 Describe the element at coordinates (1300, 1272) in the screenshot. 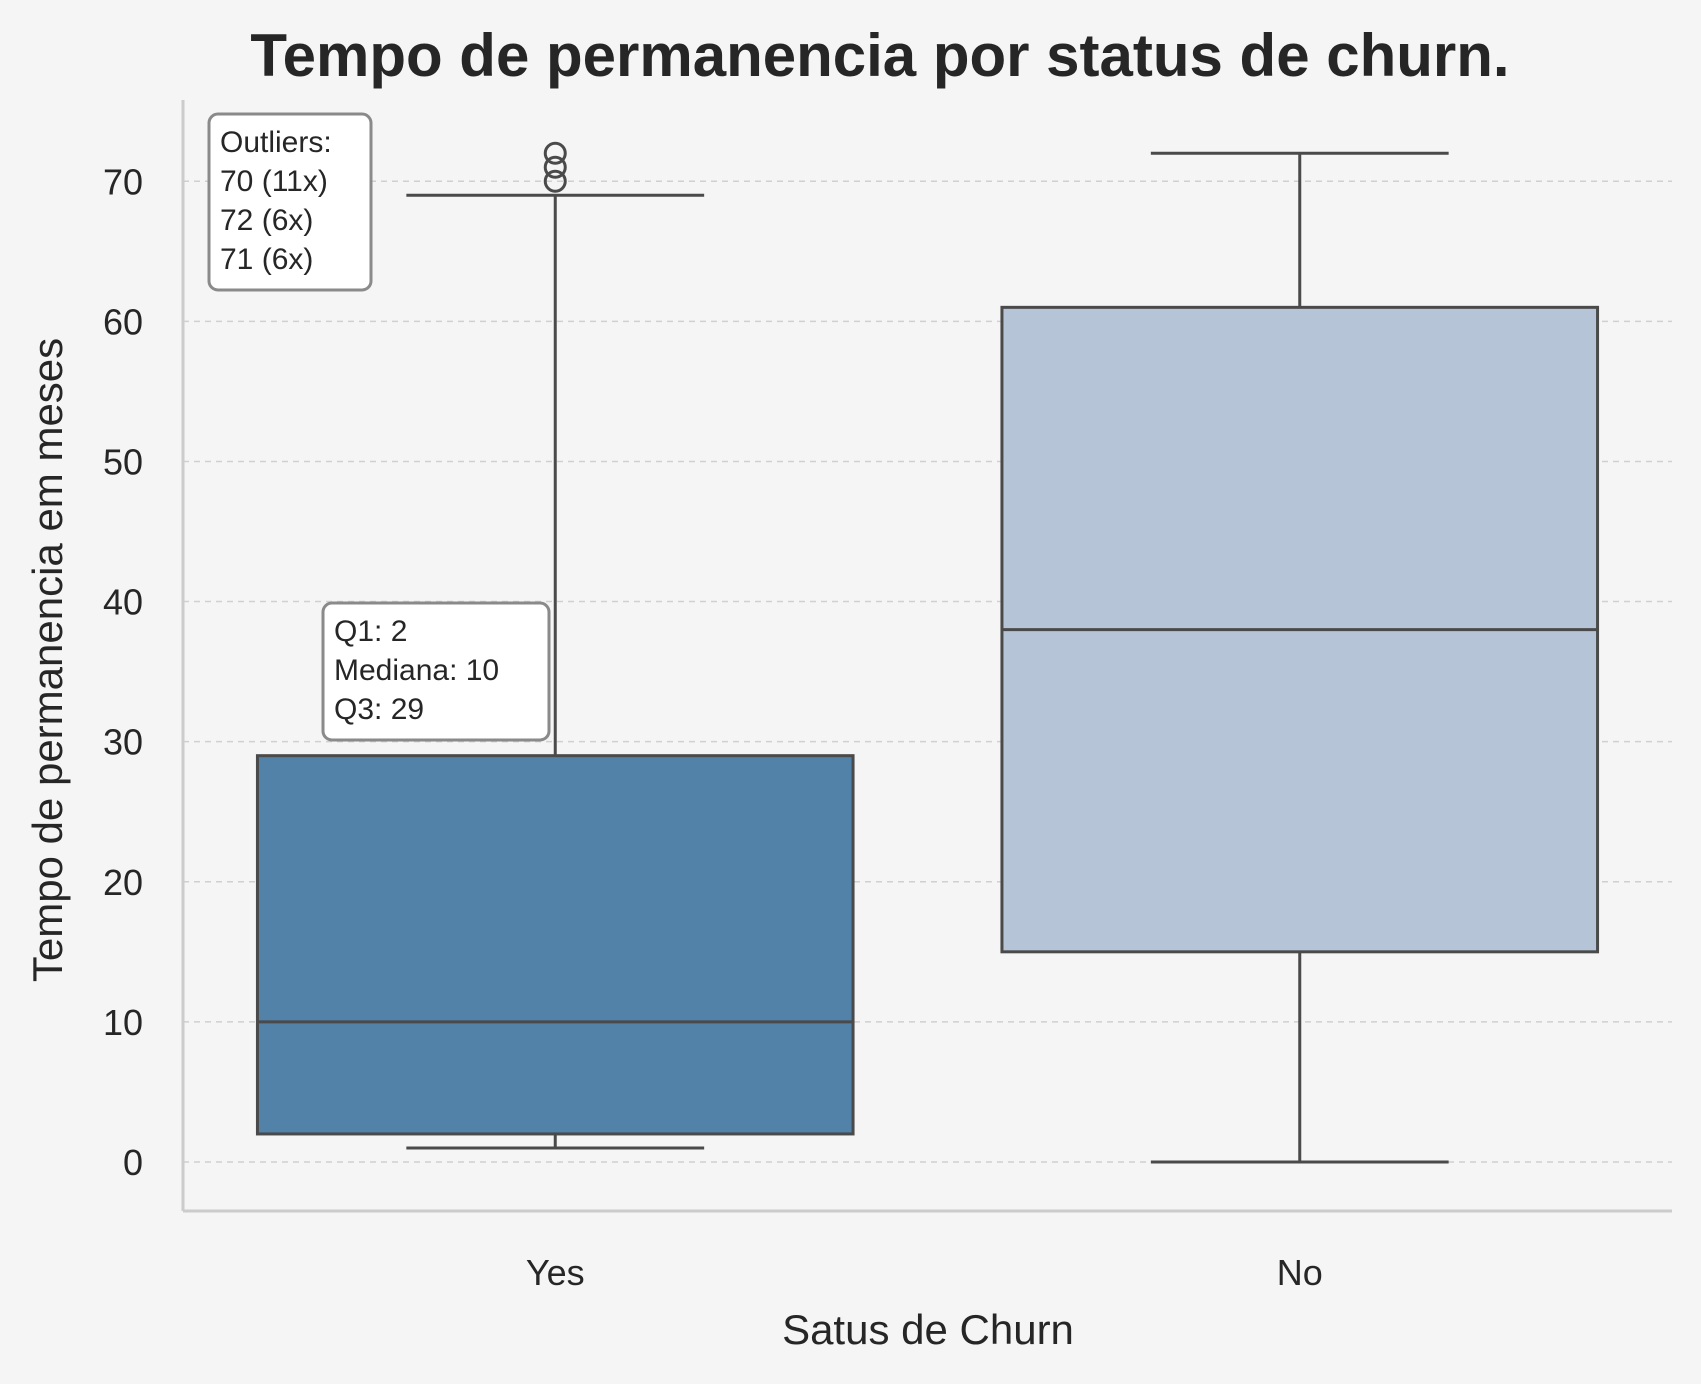

I see `x-tick-label-no: No` at that location.